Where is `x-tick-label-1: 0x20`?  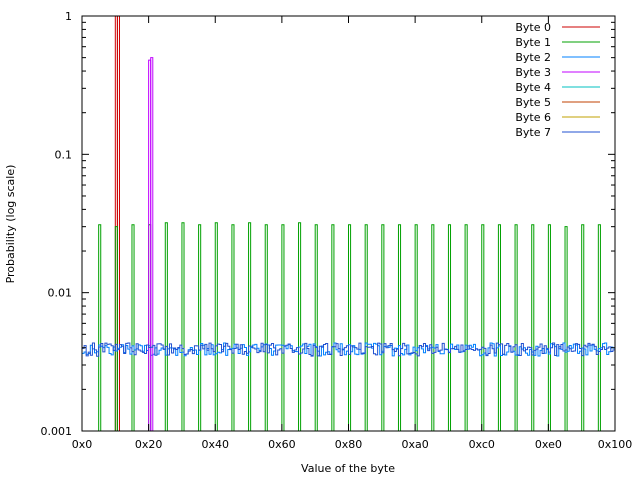 x-tick-label-1: 0x20 is located at coordinates (149, 444).